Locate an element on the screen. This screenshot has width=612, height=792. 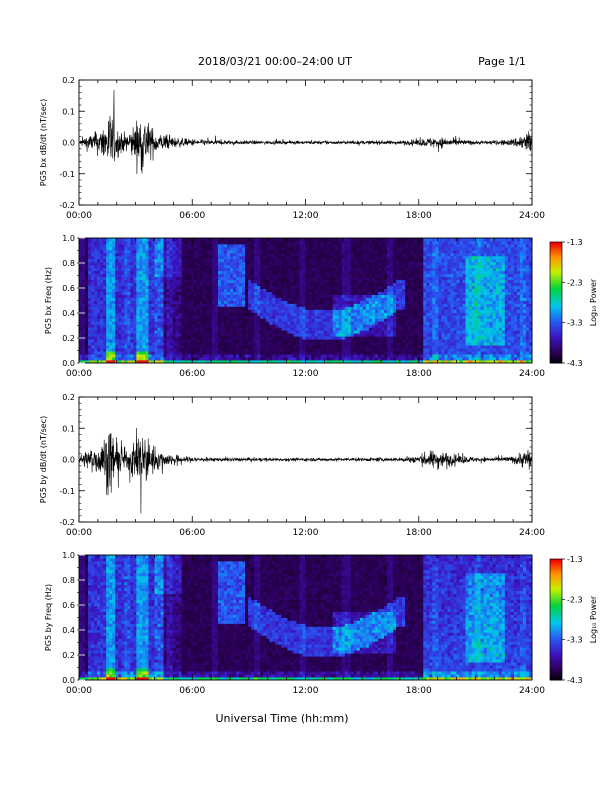
y-tick-label: -0.1 is located at coordinates (67, 174).